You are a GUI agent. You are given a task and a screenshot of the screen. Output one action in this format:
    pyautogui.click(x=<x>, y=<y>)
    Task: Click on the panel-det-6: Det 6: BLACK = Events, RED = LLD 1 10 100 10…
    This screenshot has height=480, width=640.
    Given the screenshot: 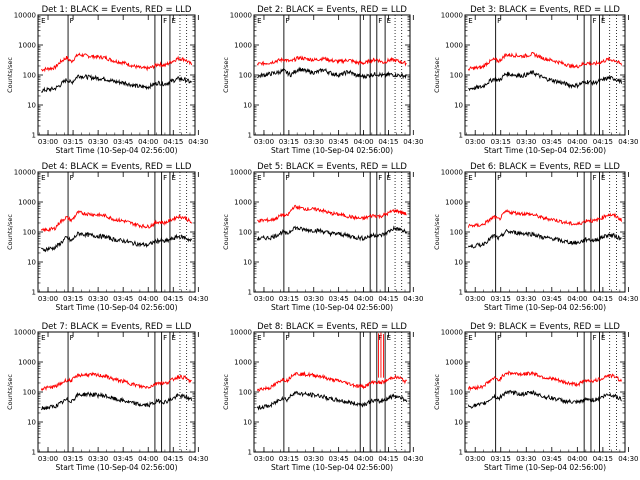 What is the action you would take?
    pyautogui.click(x=535, y=237)
    